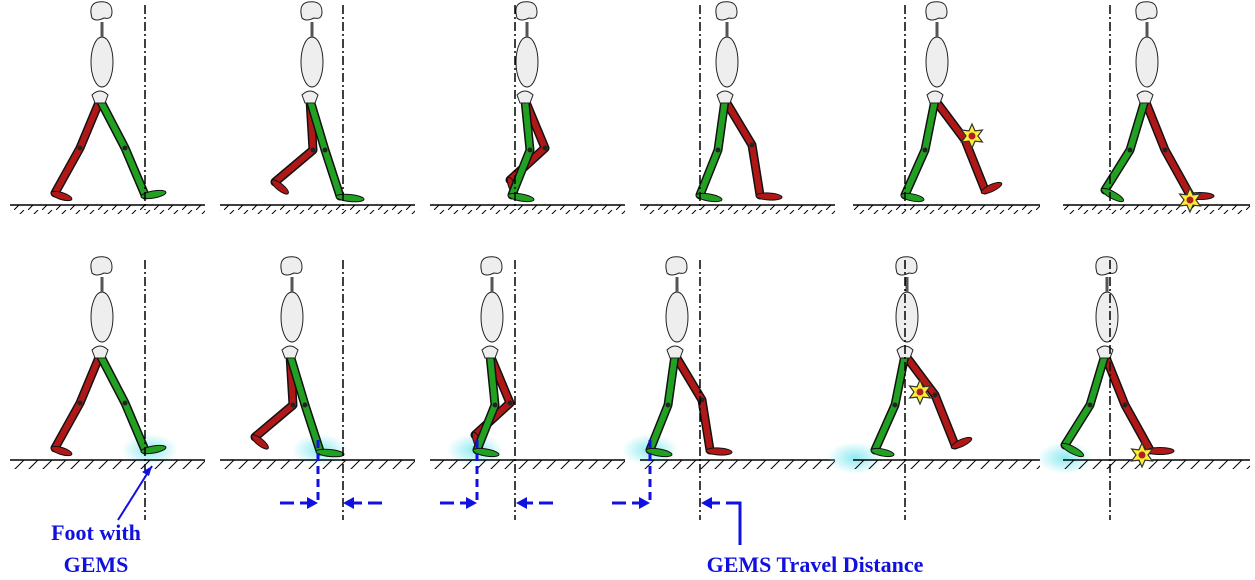  What do you see at coordinates (511, 492) in the screenshot?
I see `distance-markers` at bounding box center [511, 492].